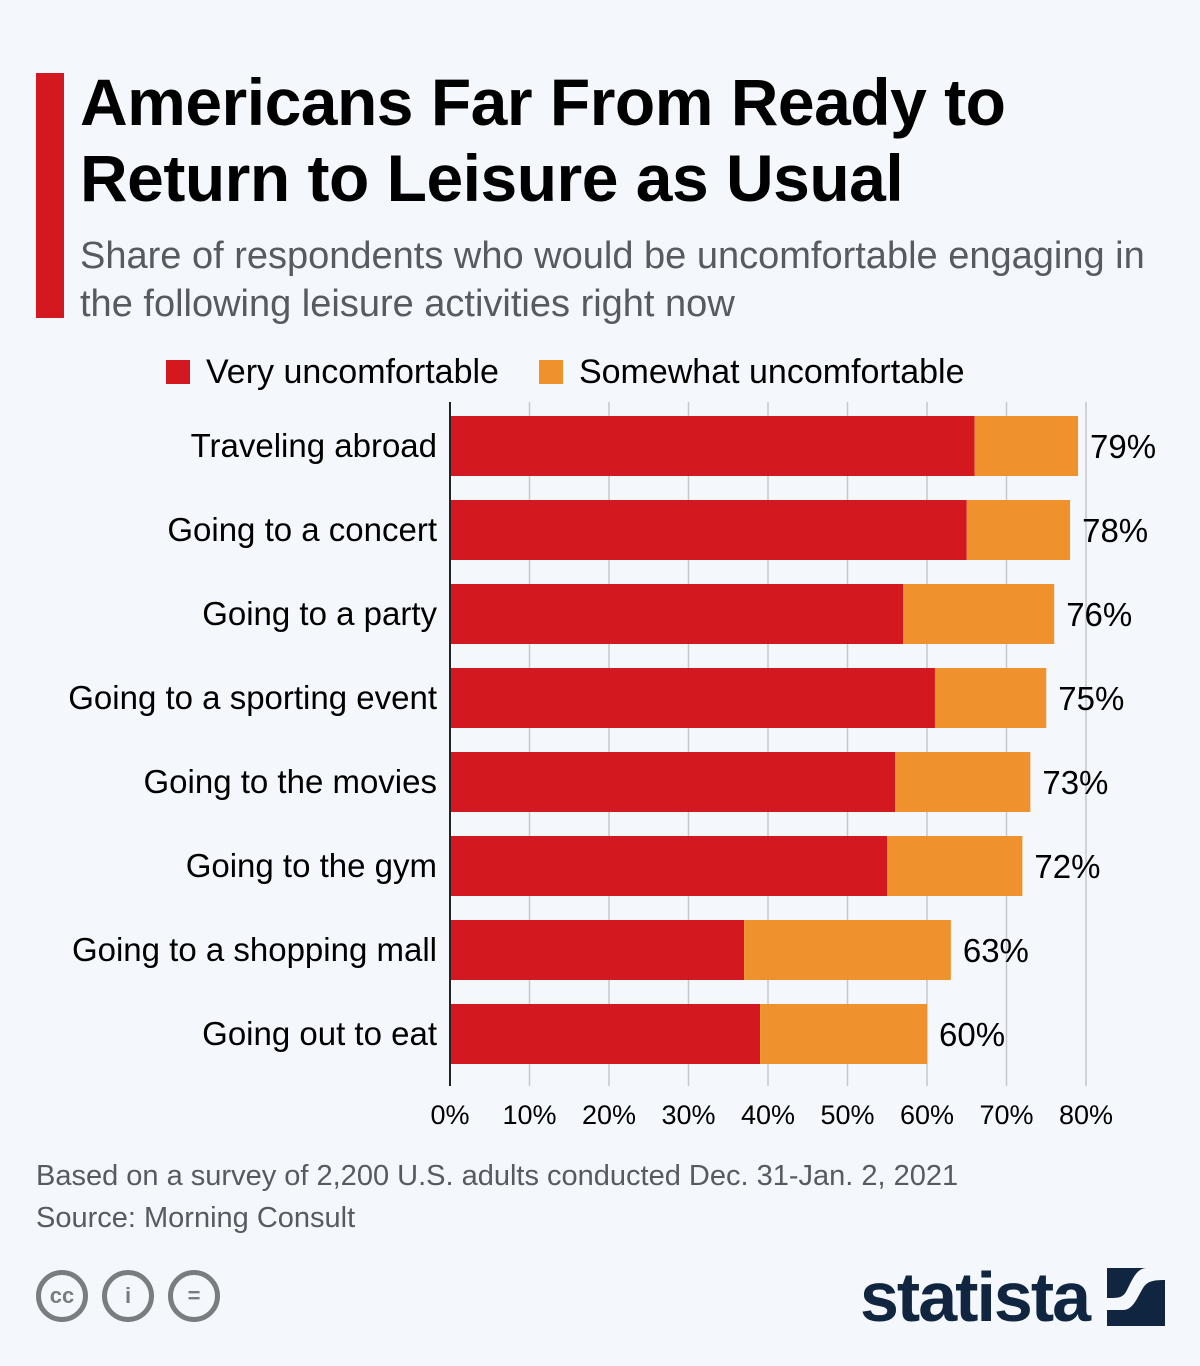 The image size is (1200, 1366). I want to click on x-tick-label: 50%, so click(847, 1115).